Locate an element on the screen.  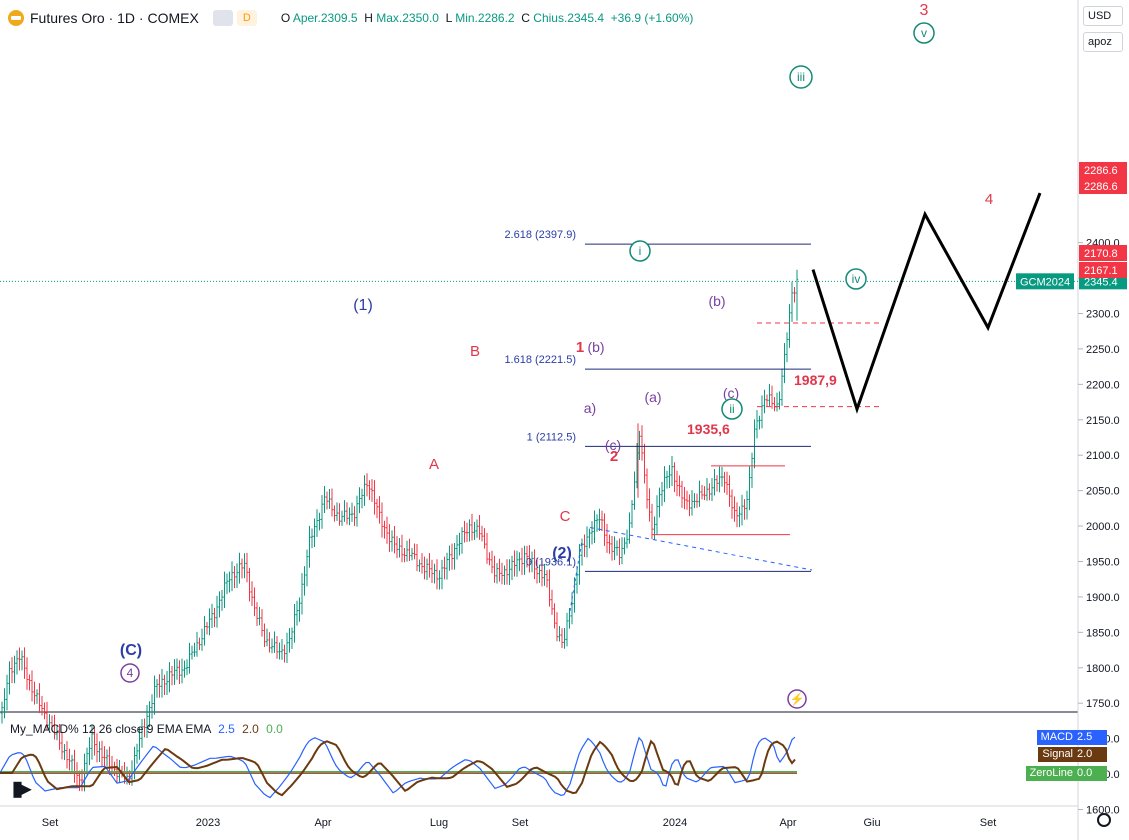
level-d-tag: 2167.1 is located at coordinates (1101, 271).